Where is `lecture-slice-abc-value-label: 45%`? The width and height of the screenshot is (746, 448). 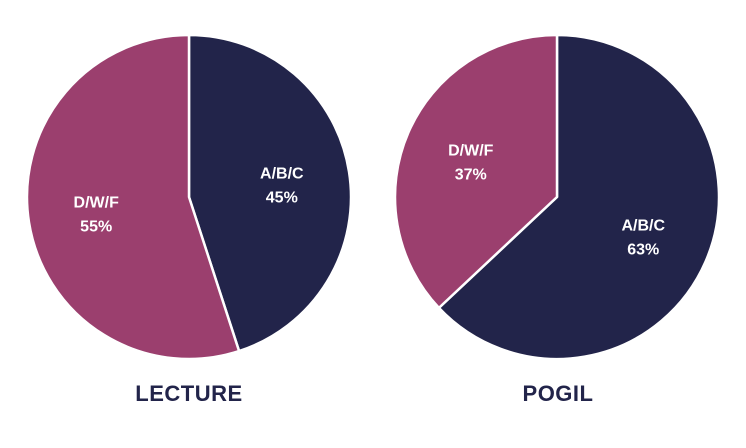 lecture-slice-abc-value-label: 45% is located at coordinates (282, 197).